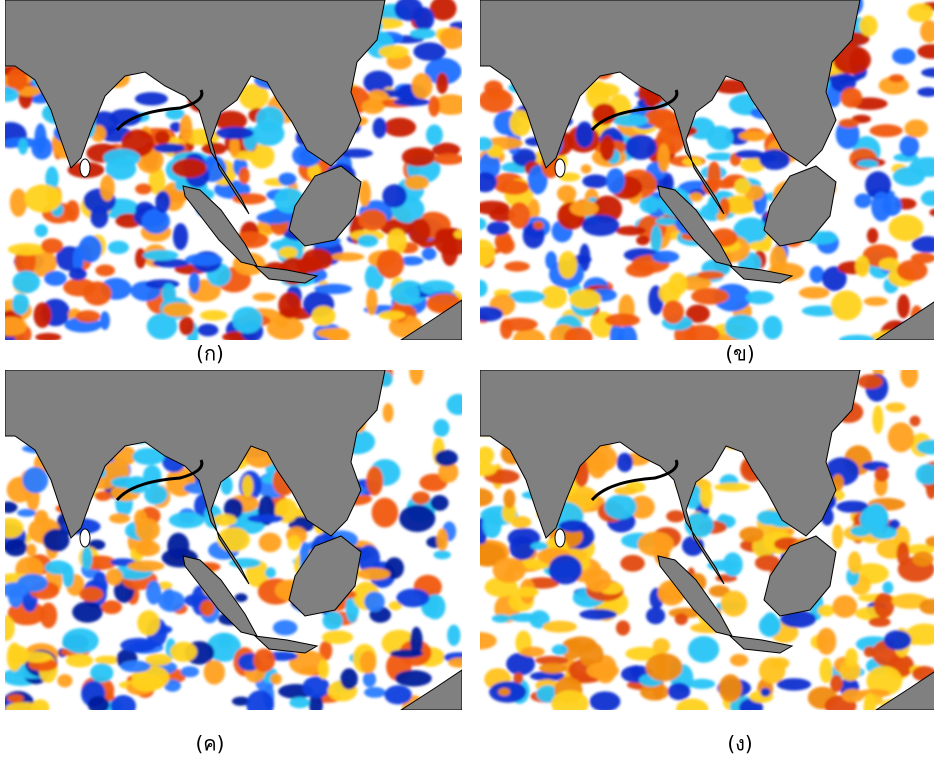 Image resolution: width=934 pixels, height=776 pixels. Describe the element at coordinates (210, 354) in the screenshot. I see `panel-caption: (ก)` at that location.